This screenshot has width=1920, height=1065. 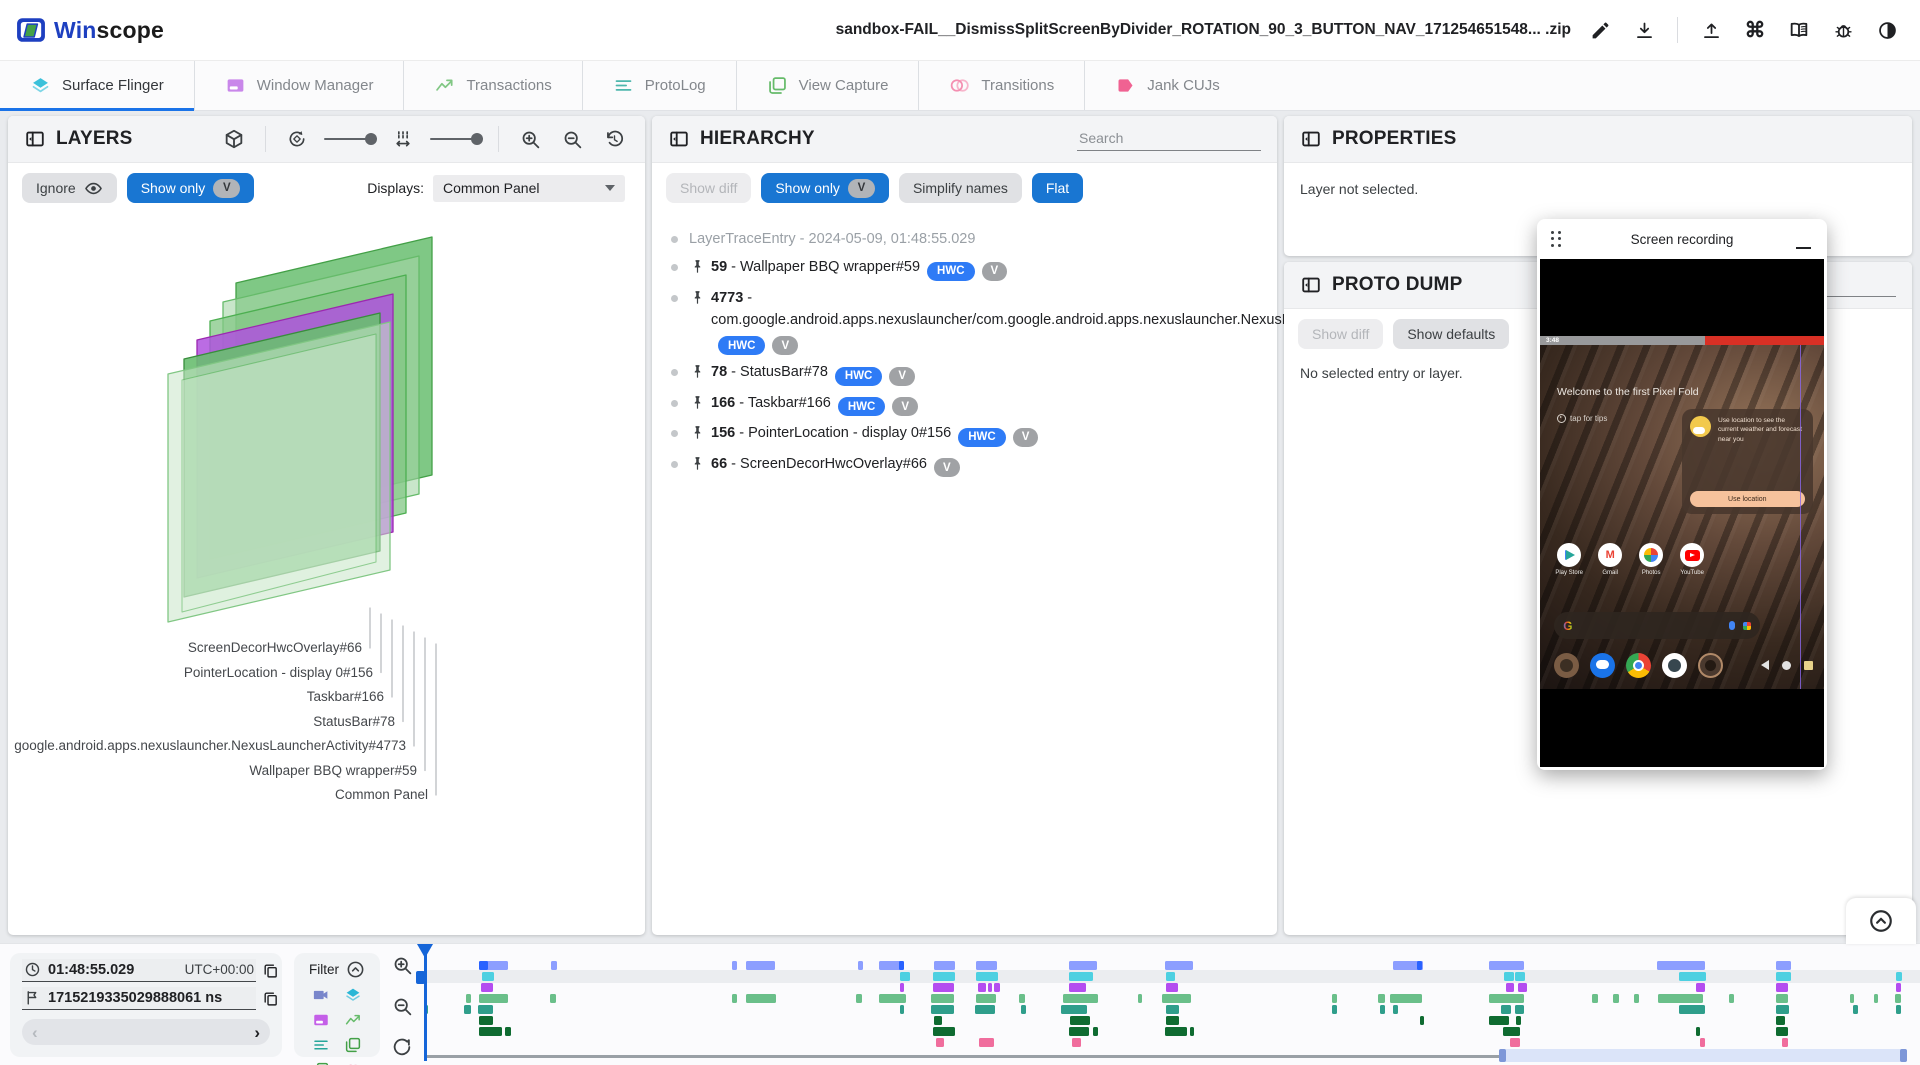 I want to click on timeline-range-selection, so click(x=1703, y=1055).